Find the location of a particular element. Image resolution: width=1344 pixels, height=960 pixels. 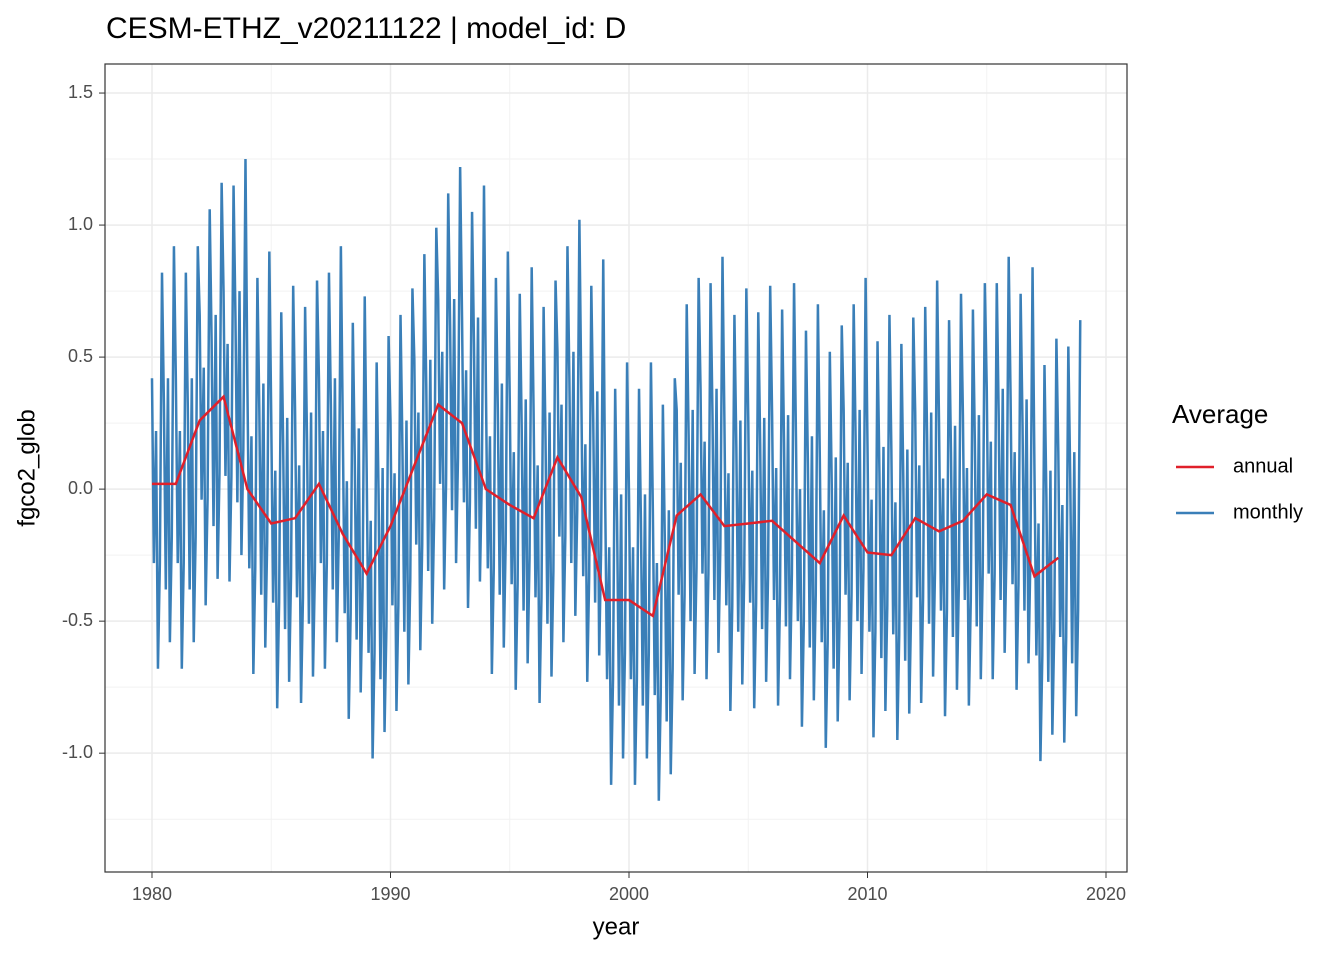

x-tick-label: 1990 is located at coordinates (390, 894).